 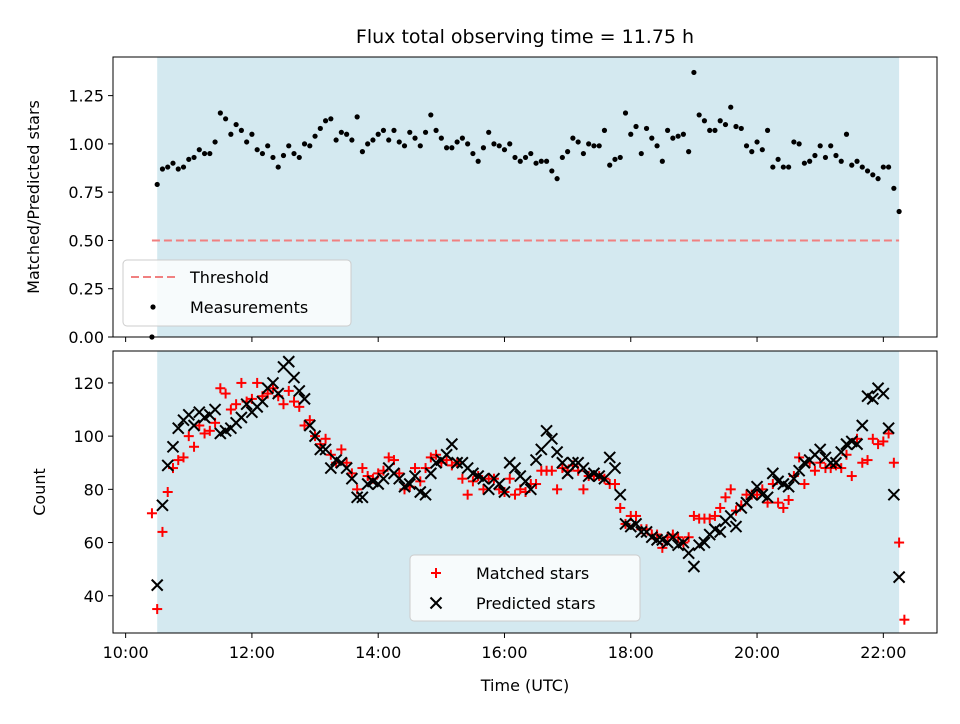 What do you see at coordinates (229, 277) in the screenshot?
I see `legend-threshold-label: Threshold` at bounding box center [229, 277].